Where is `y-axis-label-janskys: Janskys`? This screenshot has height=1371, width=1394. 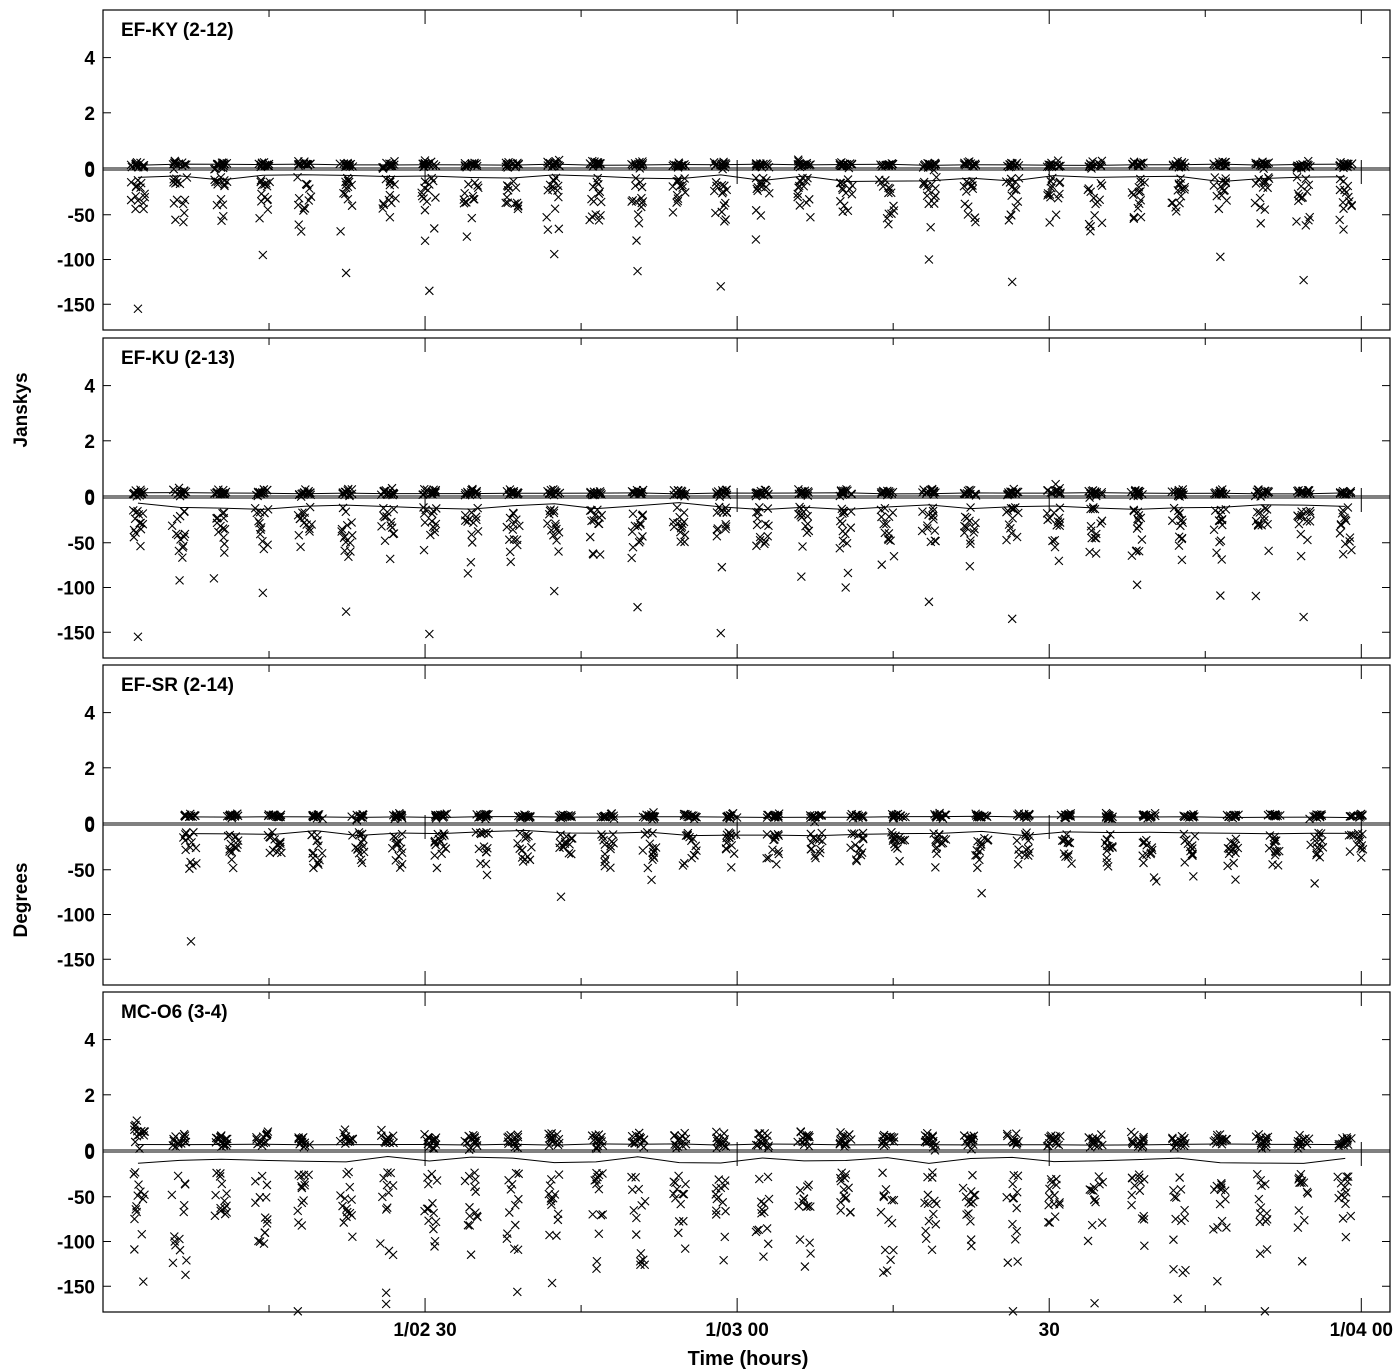
y-axis-label-janskys: Janskys is located at coordinates (21, 409).